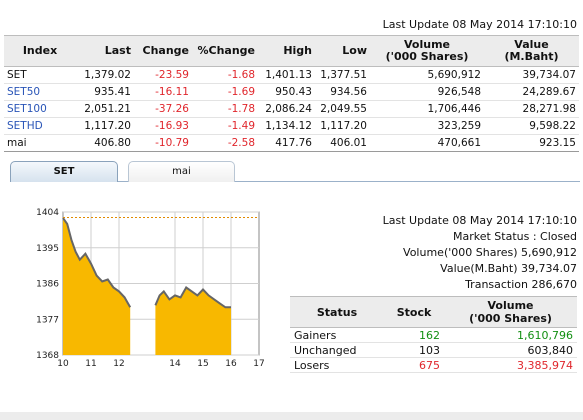  What do you see at coordinates (105, 143) in the screenshot?
I see `index-last: 406.80` at bounding box center [105, 143].